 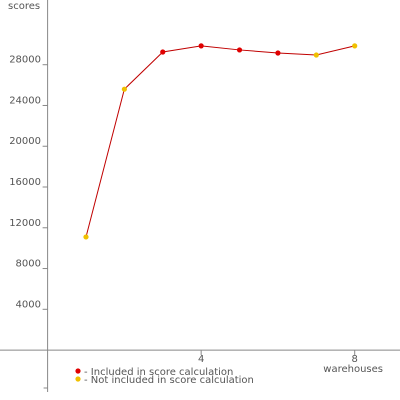 I want to click on y-tick-label: 20000, so click(x=25, y=141).